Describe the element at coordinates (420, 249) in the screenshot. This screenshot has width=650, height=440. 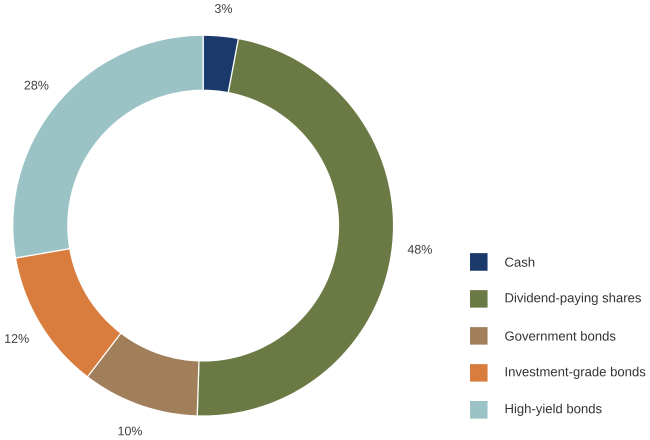
I see `data-label: 48%` at that location.